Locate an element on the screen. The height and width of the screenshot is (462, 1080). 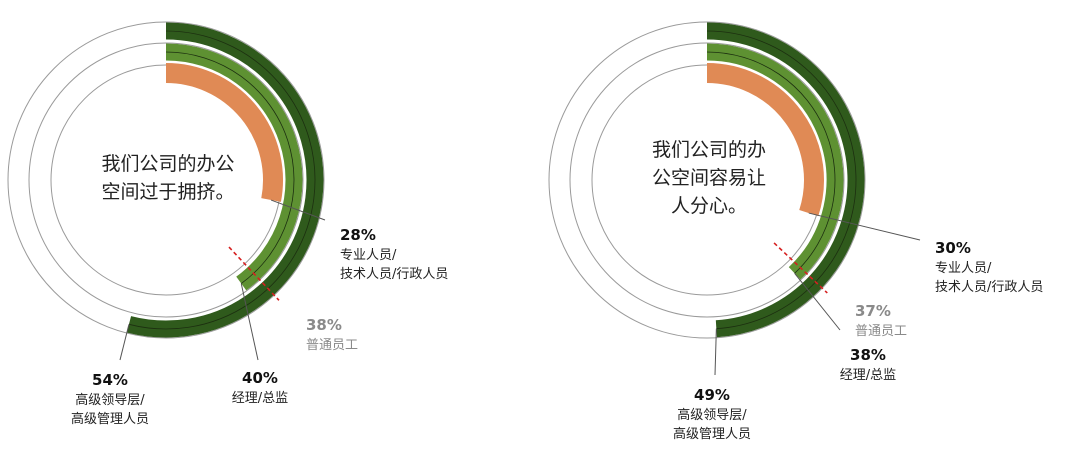
executive-label: 49% 高级领导层/高级管理人员 is located at coordinates (712, 414).